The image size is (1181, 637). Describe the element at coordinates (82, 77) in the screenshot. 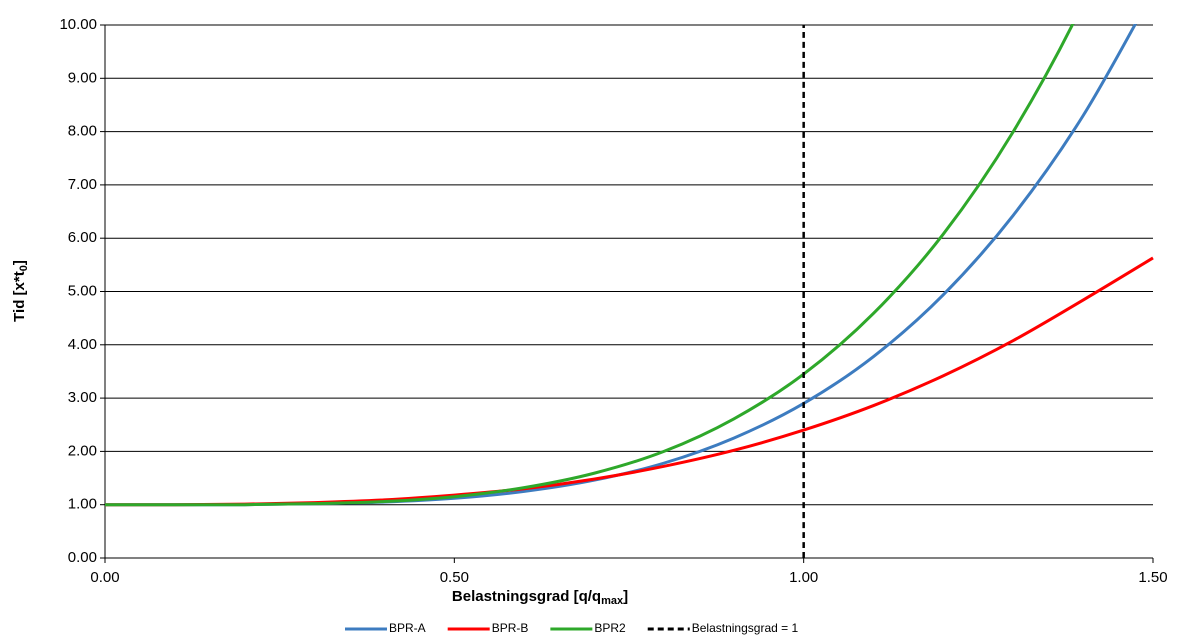

I see `y-tick-label: 9.00` at that location.